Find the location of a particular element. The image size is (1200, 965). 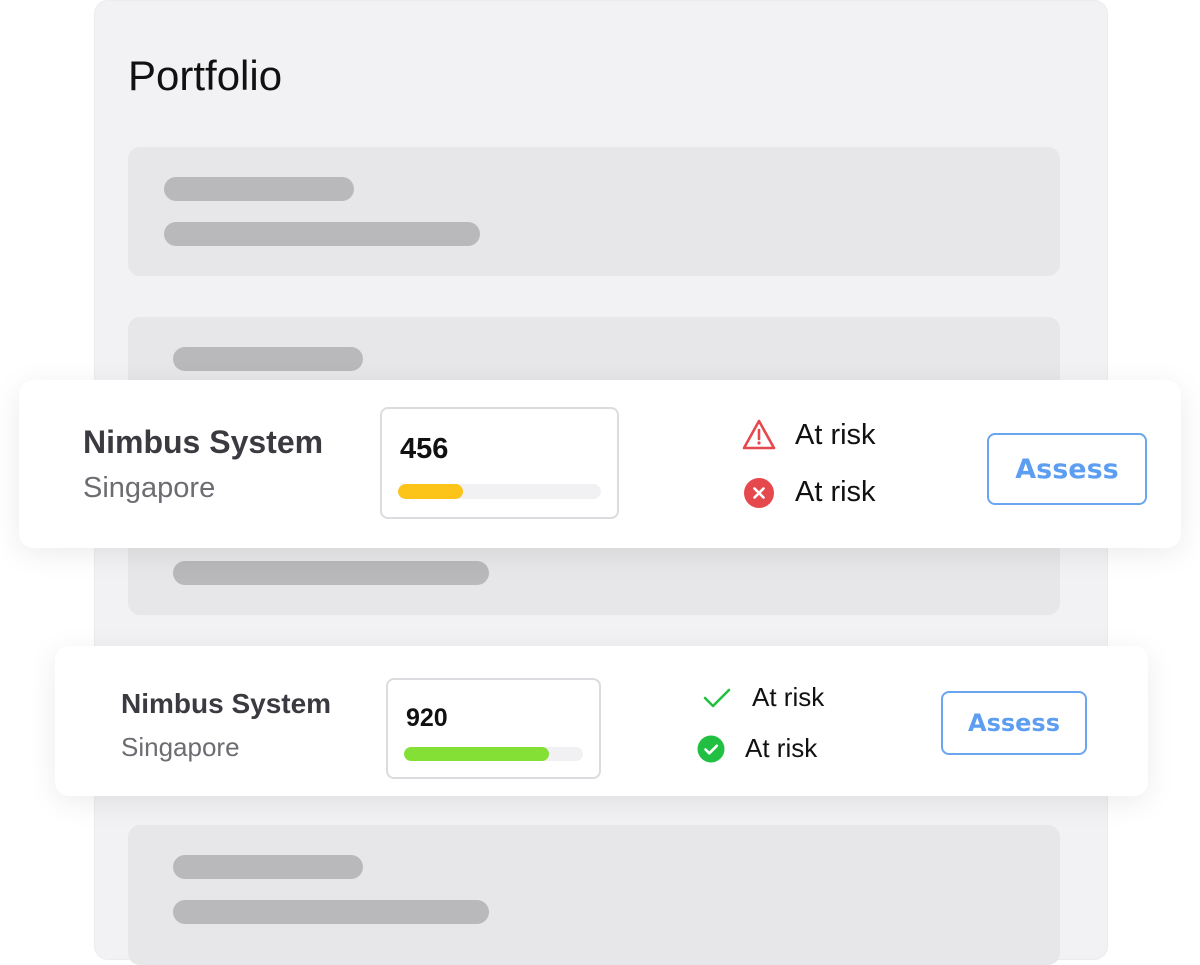

score-box: 456 is located at coordinates (499, 463).